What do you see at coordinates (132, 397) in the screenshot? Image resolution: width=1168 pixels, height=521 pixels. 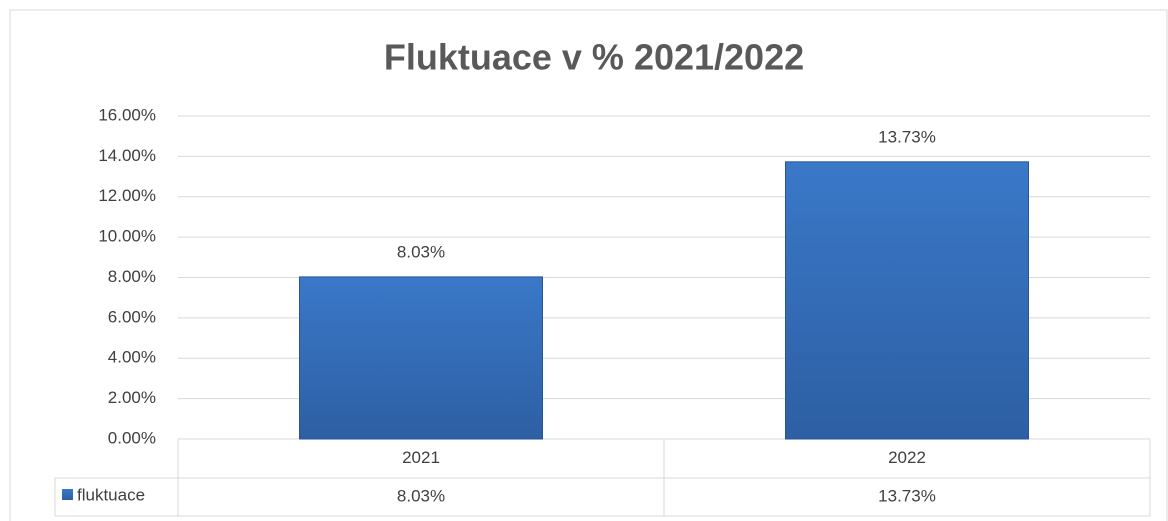 I see `y-tick-label: 2.00%` at bounding box center [132, 397].